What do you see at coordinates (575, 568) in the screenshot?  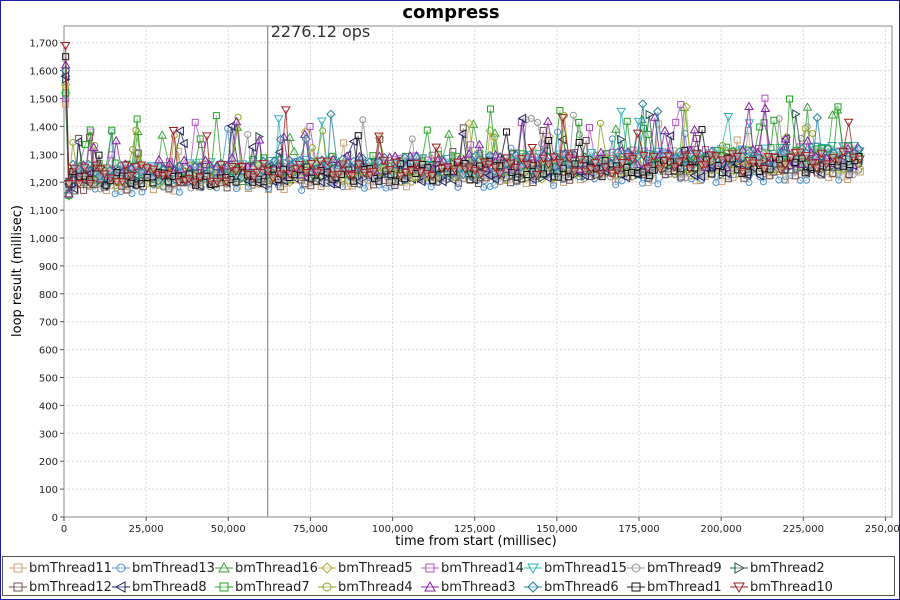 I see `legend-item: bmThread15` at bounding box center [575, 568].